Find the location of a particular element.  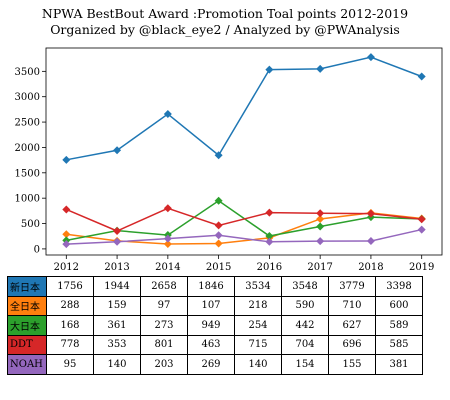

table-cell: 585 is located at coordinates (399, 344).